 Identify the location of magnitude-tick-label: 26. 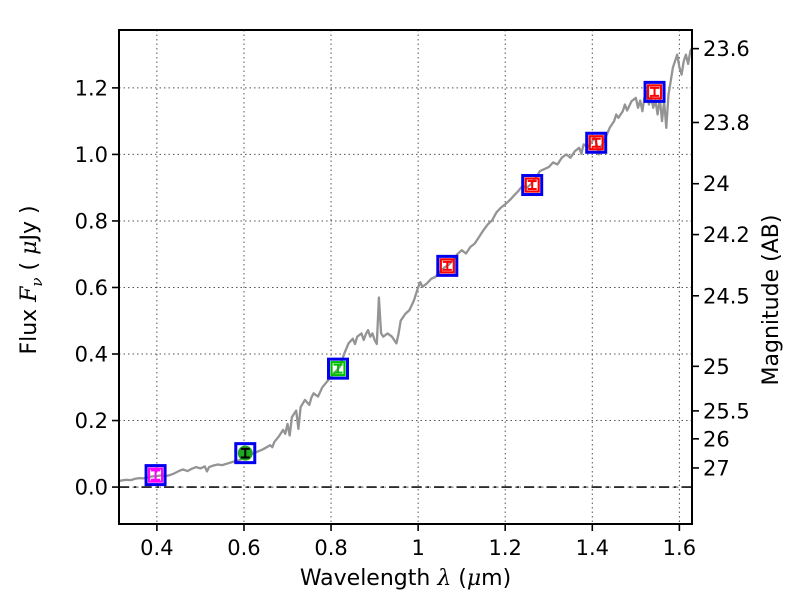
(716, 439).